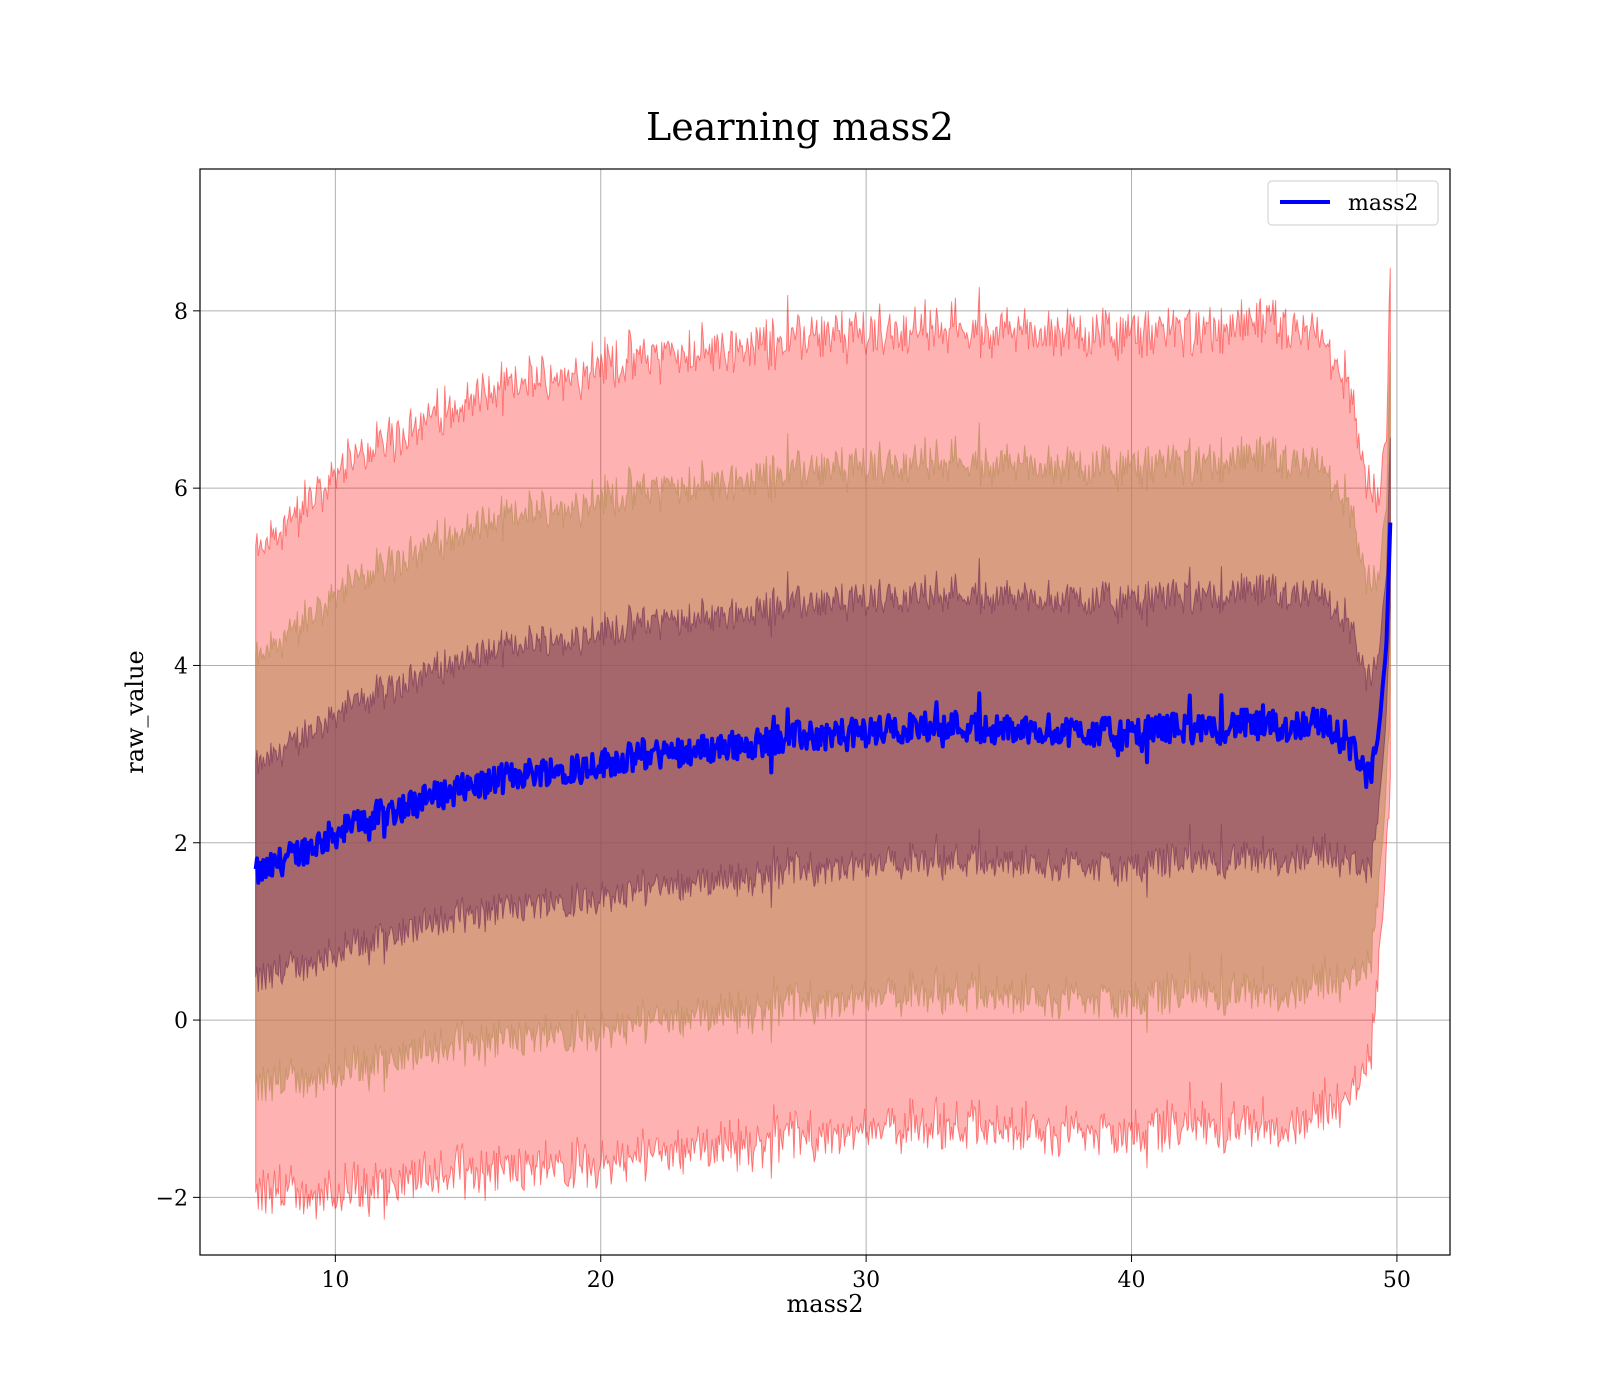  What do you see at coordinates (181, 1021) in the screenshot?
I see `y-tick-label-0: 0` at bounding box center [181, 1021].